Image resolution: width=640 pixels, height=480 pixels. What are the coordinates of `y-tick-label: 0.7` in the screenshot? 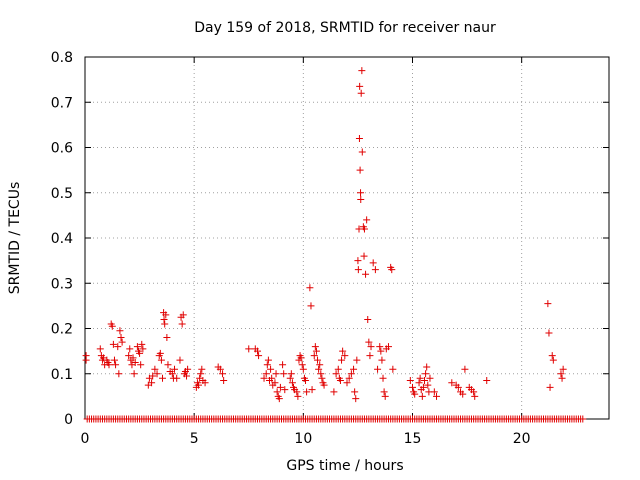 It's located at (62, 103).